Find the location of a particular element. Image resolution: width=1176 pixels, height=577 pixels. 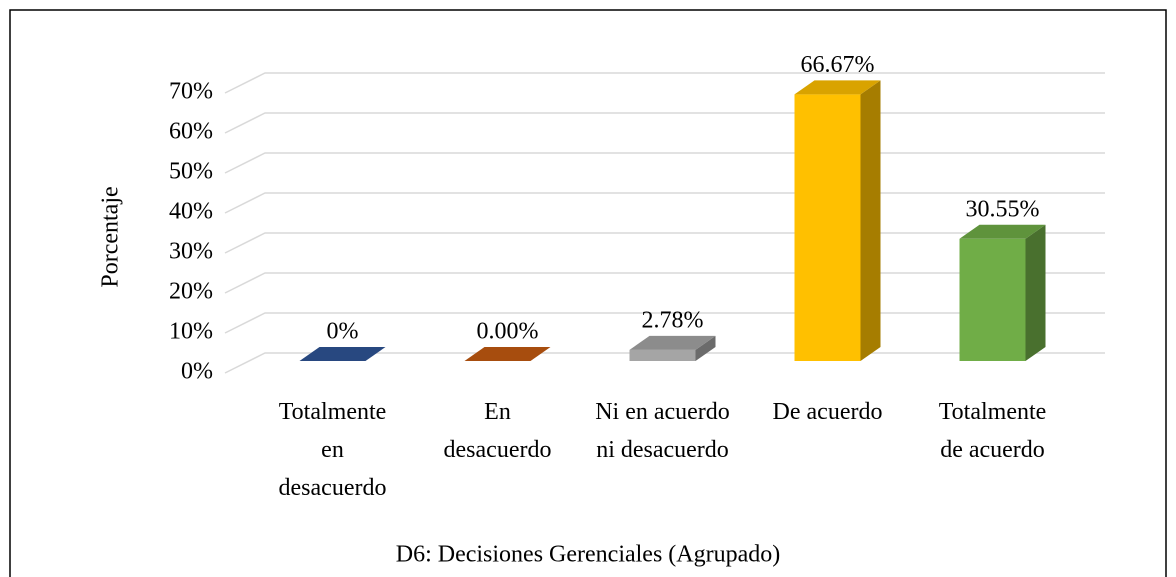

x-tick-label: Totalmente de acuerdo is located at coordinates (992, 431).